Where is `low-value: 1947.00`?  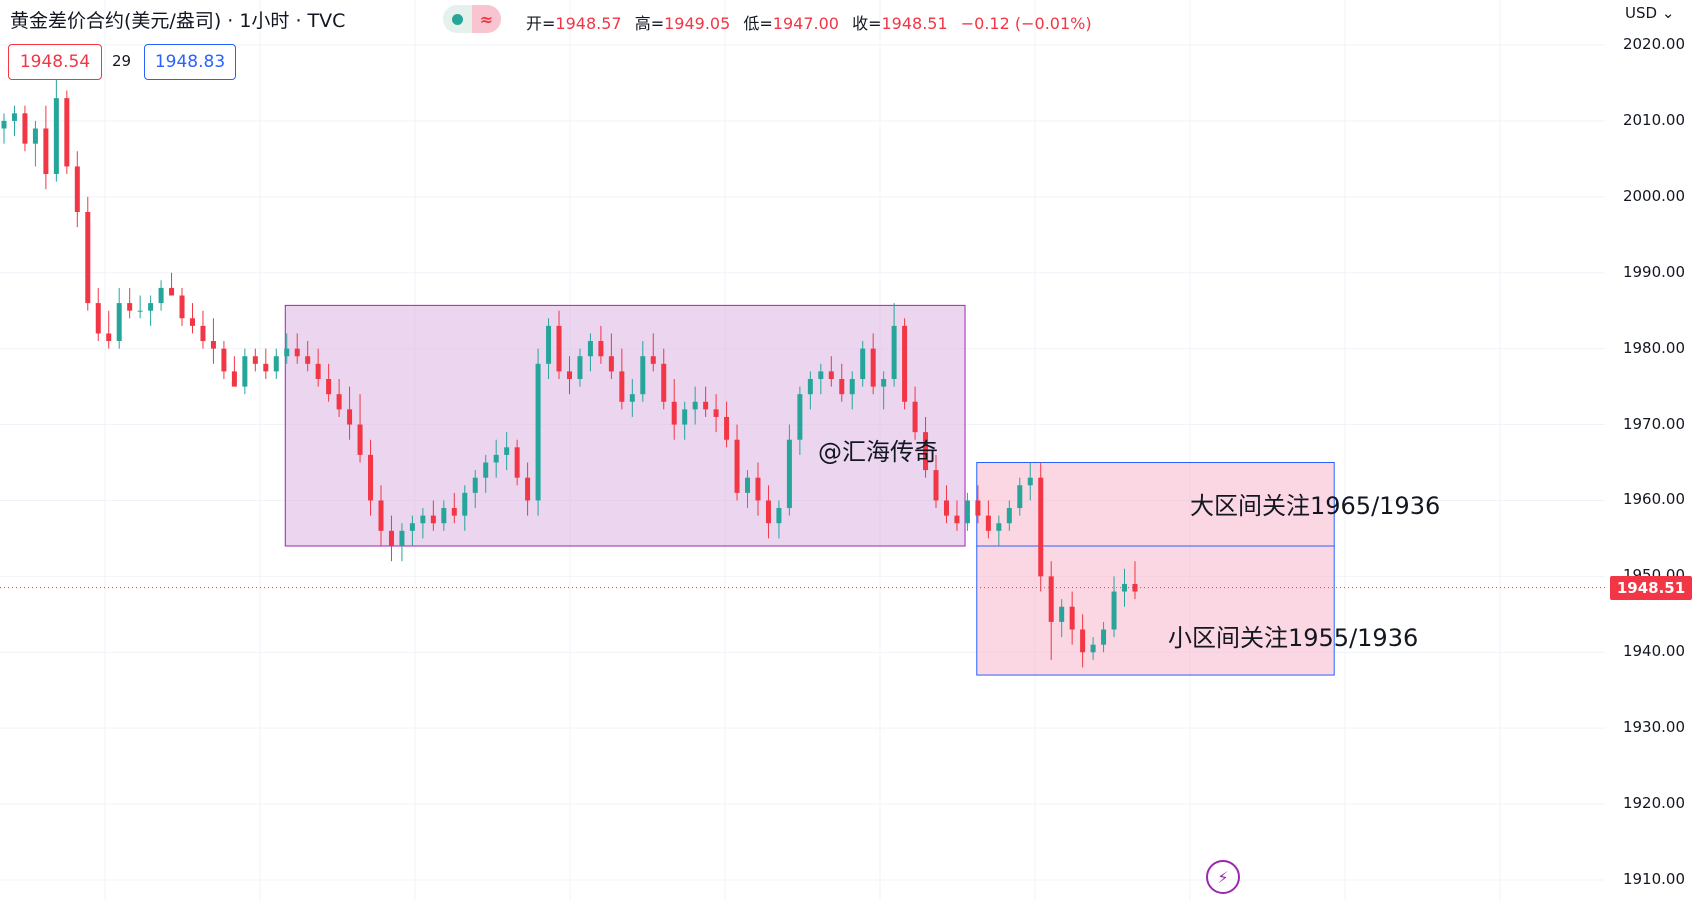
low-value: 1947.00 is located at coordinates (805, 23).